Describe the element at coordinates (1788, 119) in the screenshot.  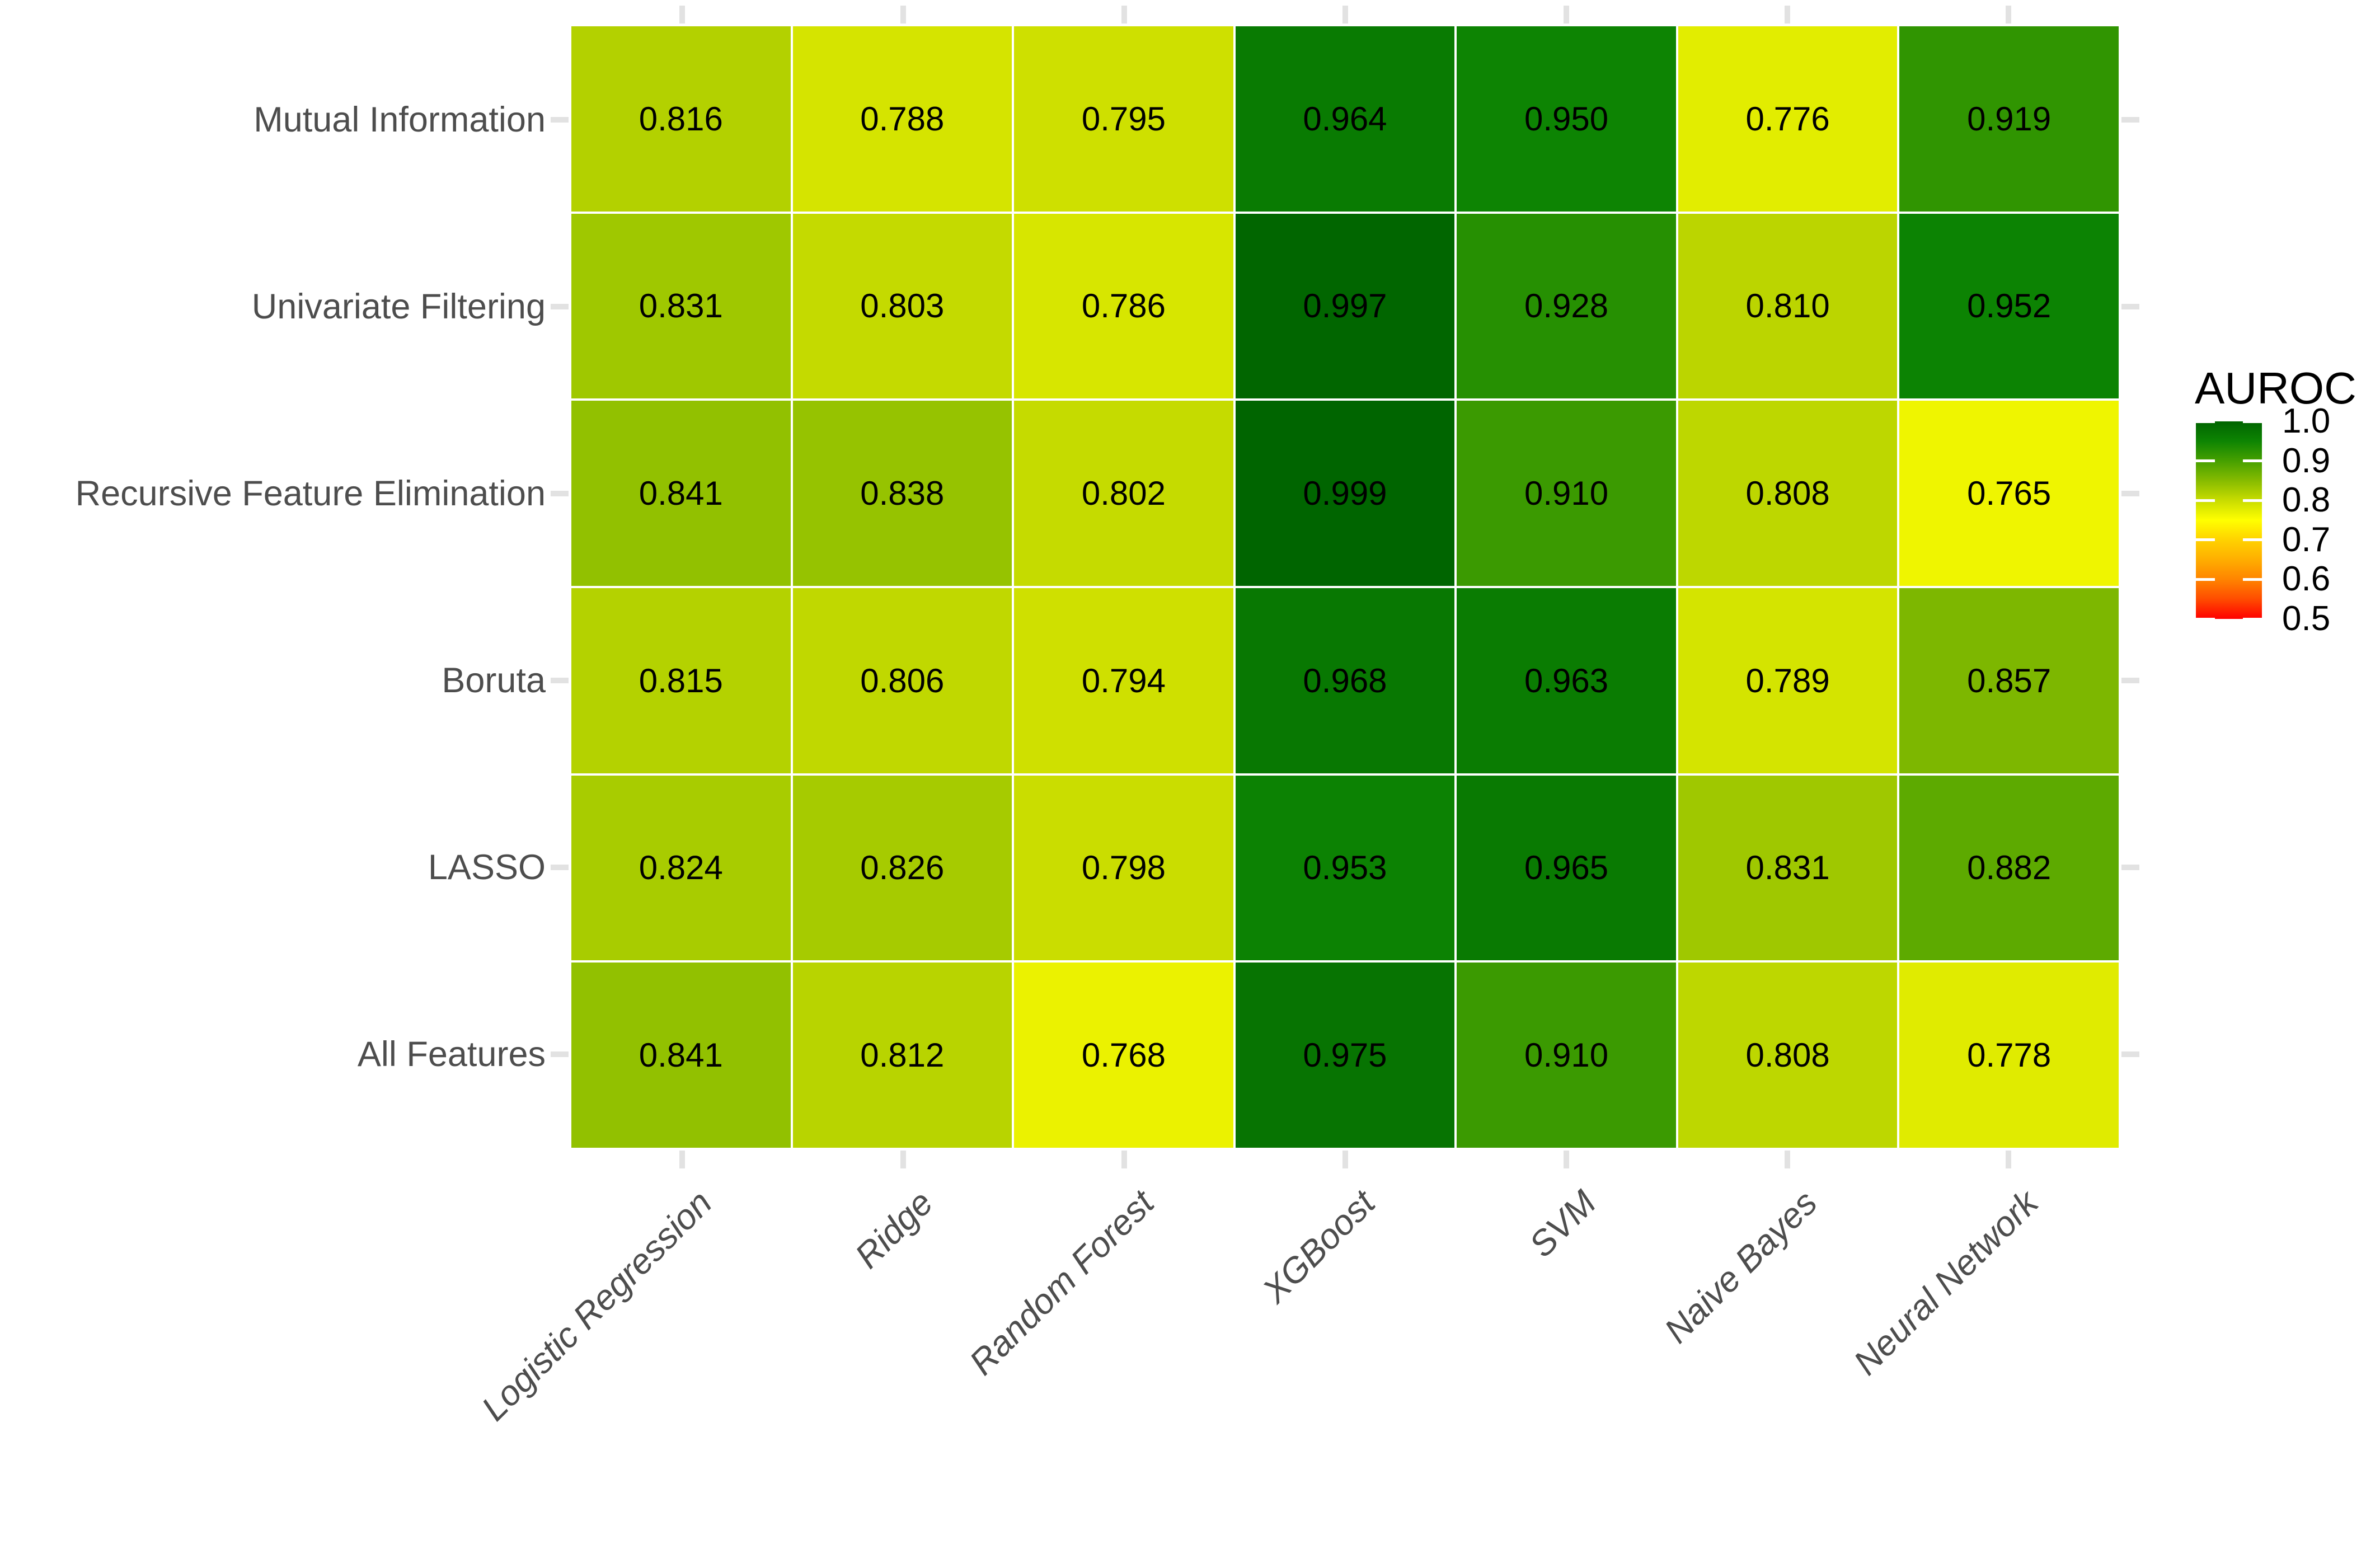
I see `heatmap-cell: 0.776` at that location.